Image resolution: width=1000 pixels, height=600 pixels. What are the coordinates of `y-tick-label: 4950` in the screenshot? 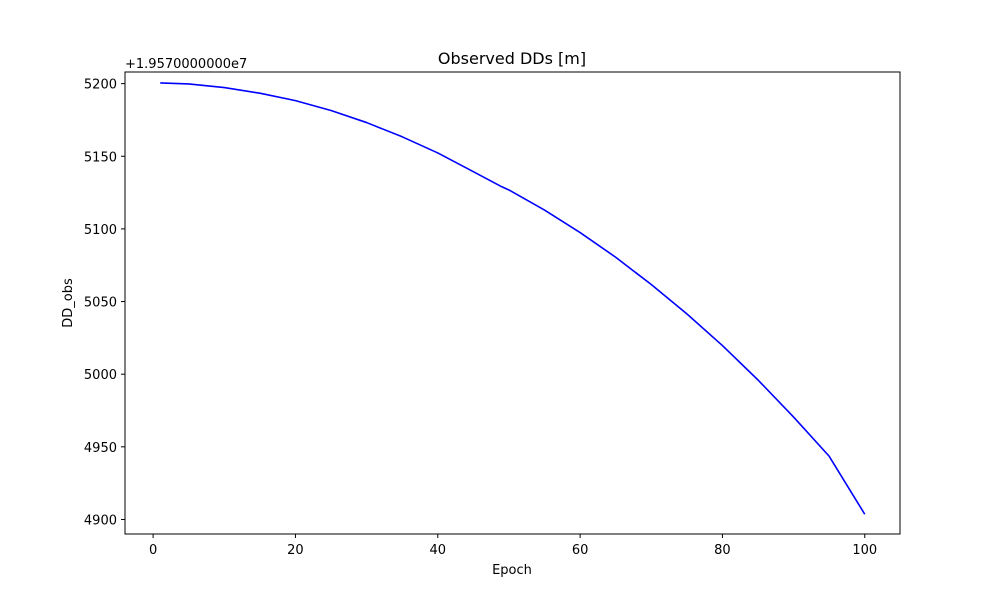 It's located at (100, 448).